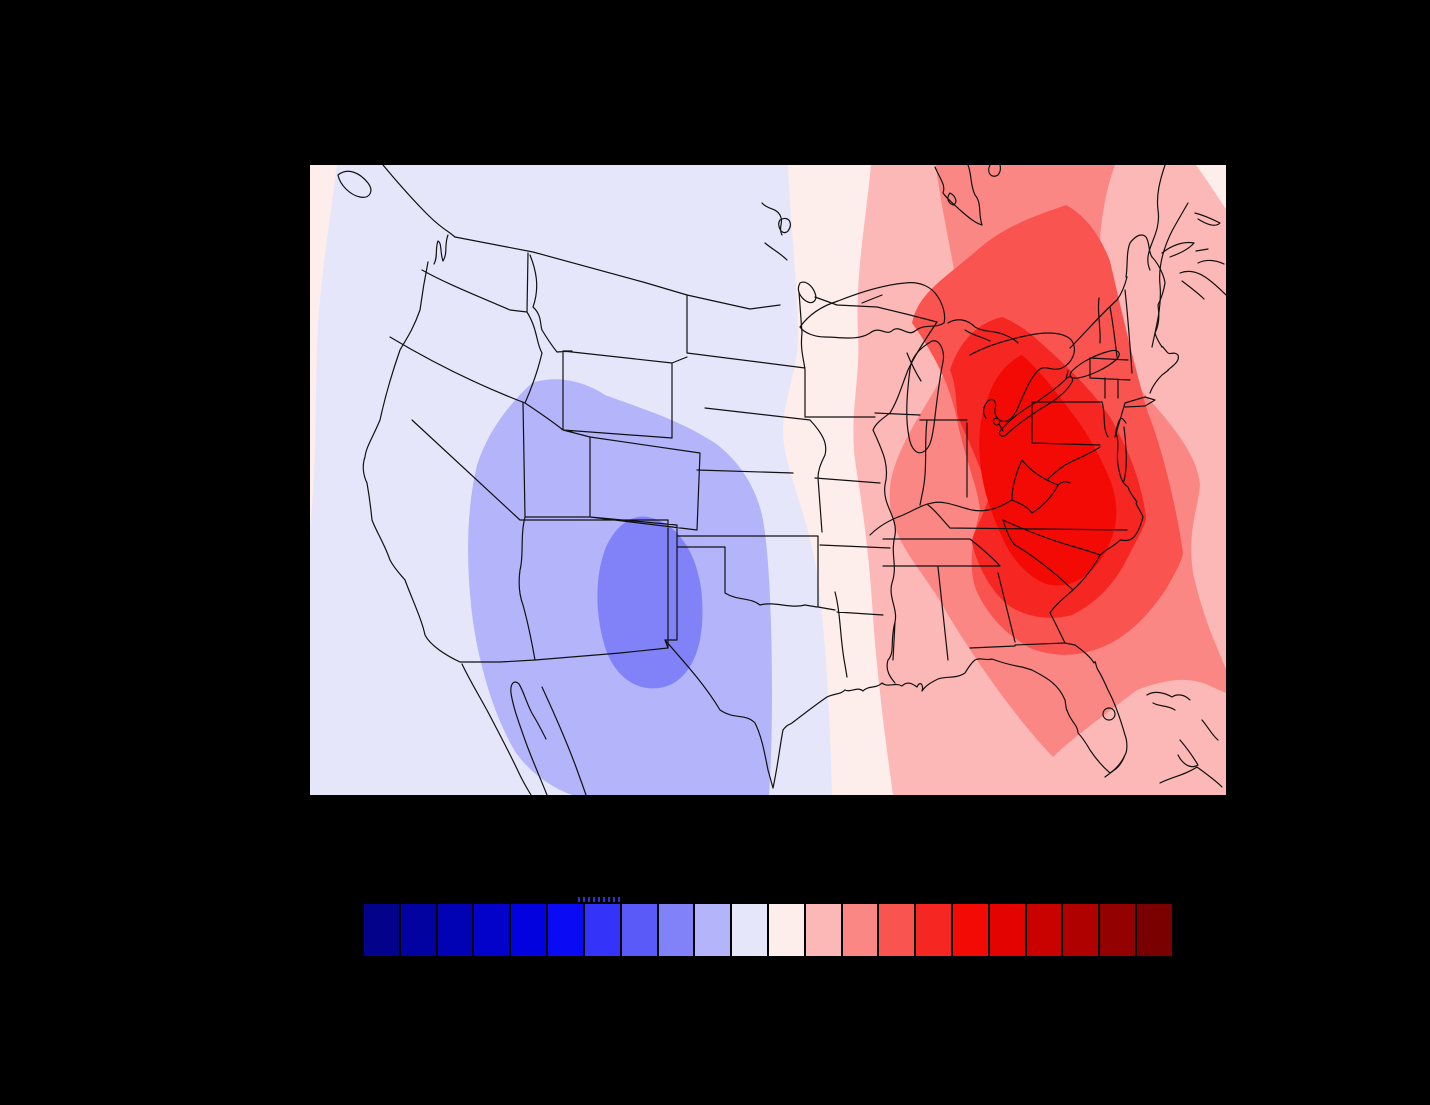 This screenshot has height=1105, width=1430. I want to click on coastline-northeast-canada, so click(1175, 256).